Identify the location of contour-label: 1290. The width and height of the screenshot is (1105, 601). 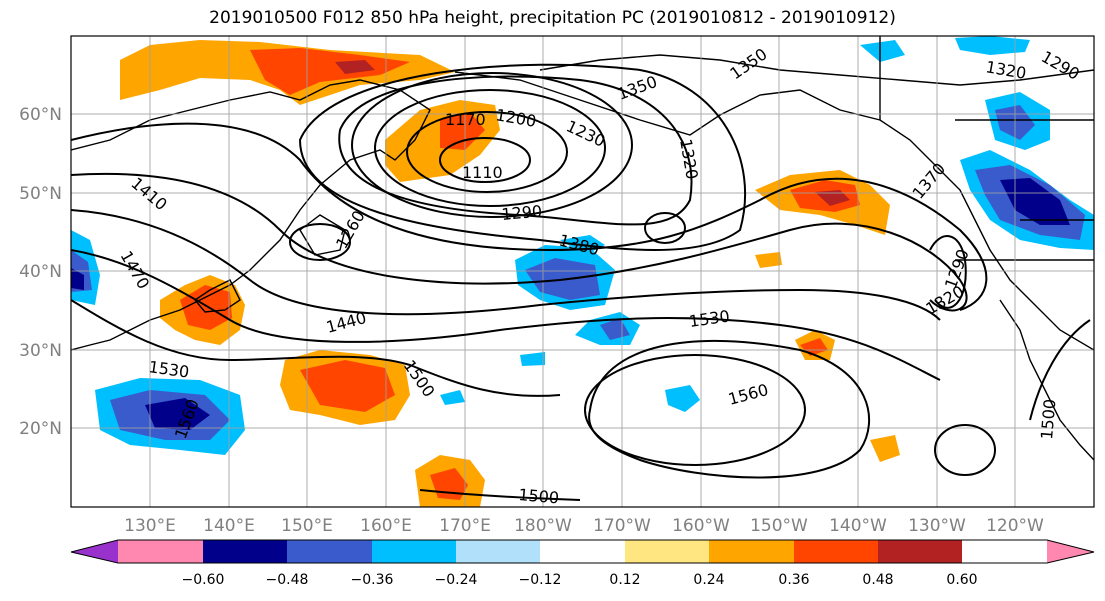
(522, 213).